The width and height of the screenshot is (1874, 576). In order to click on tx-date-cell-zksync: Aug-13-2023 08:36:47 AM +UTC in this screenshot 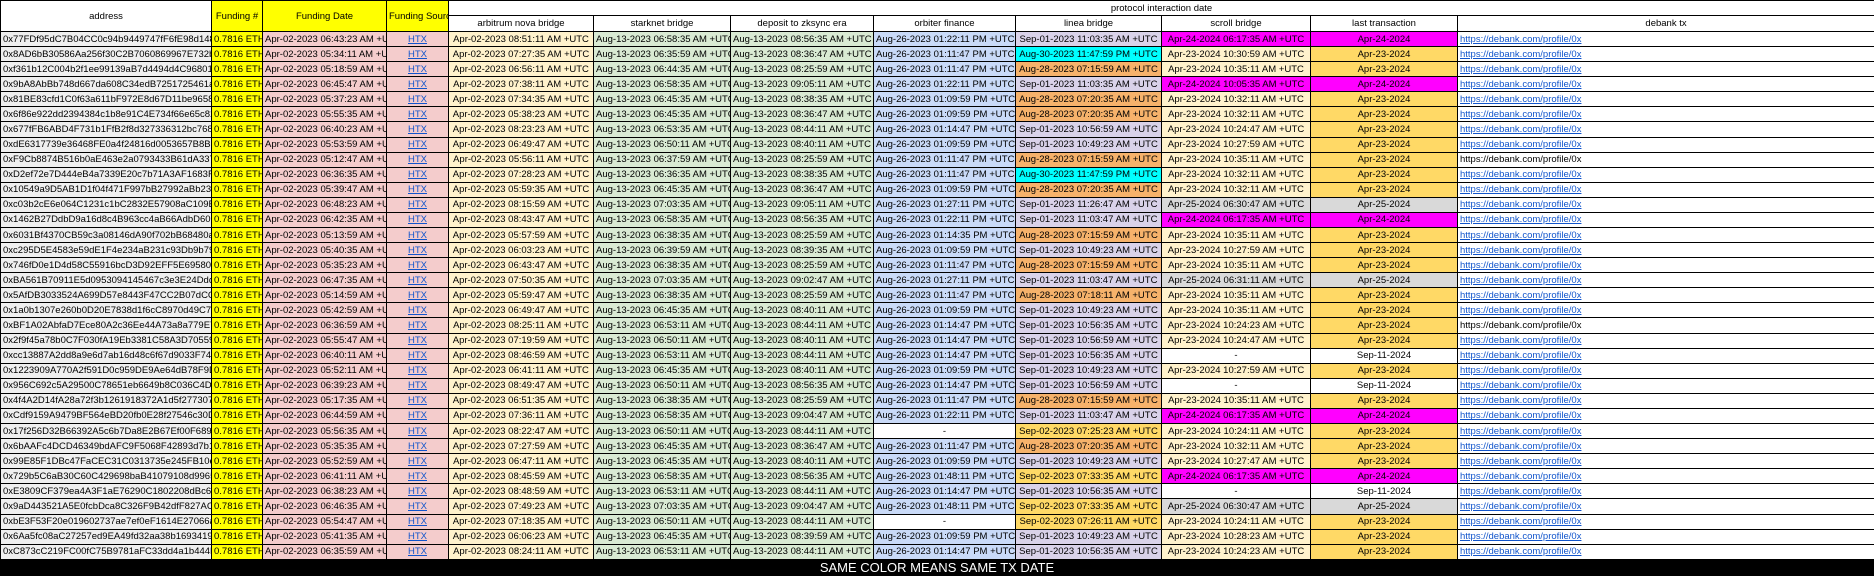, I will do `click(802, 54)`.